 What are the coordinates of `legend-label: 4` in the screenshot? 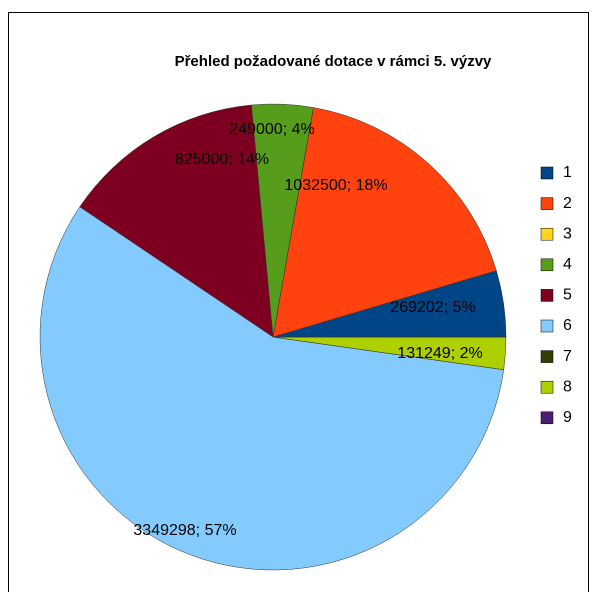 It's located at (567, 264).